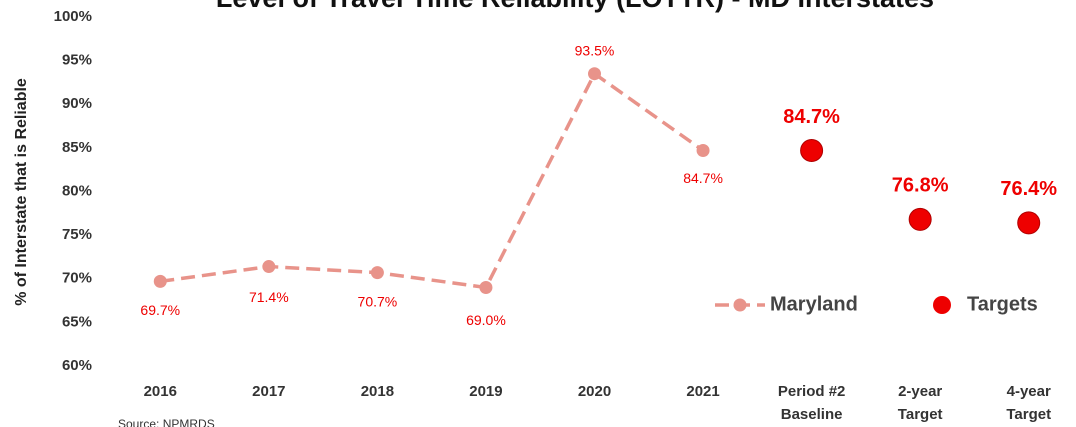  What do you see at coordinates (1028, 189) in the screenshot?
I see `data-label: 76.4%` at bounding box center [1028, 189].